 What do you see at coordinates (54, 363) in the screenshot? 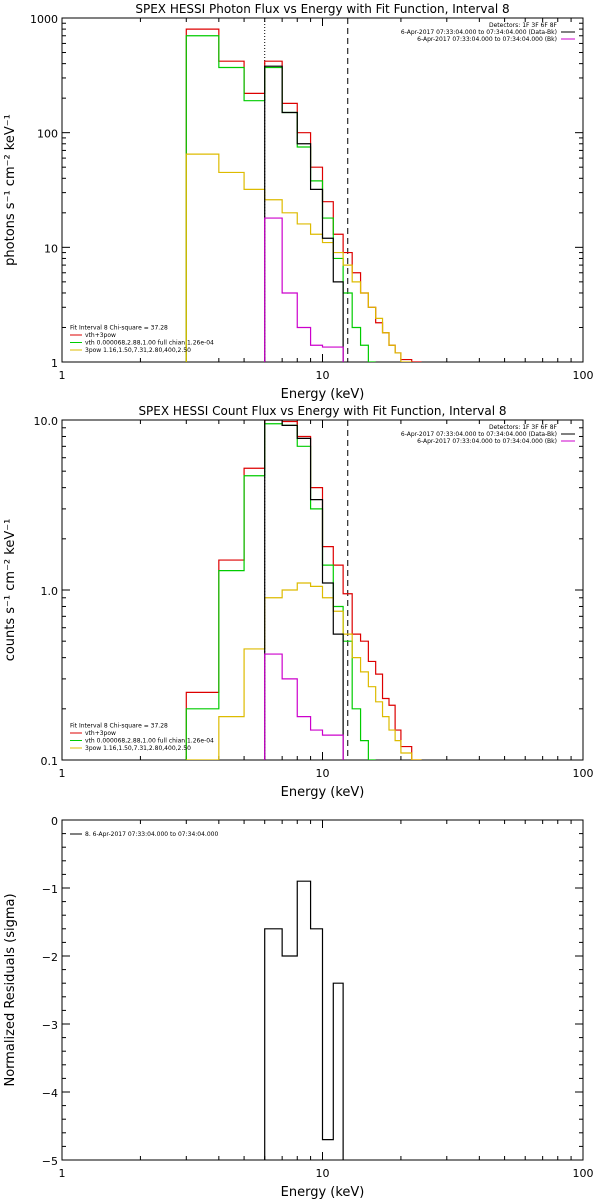
I see `y-tick-label: 1` at bounding box center [54, 363].